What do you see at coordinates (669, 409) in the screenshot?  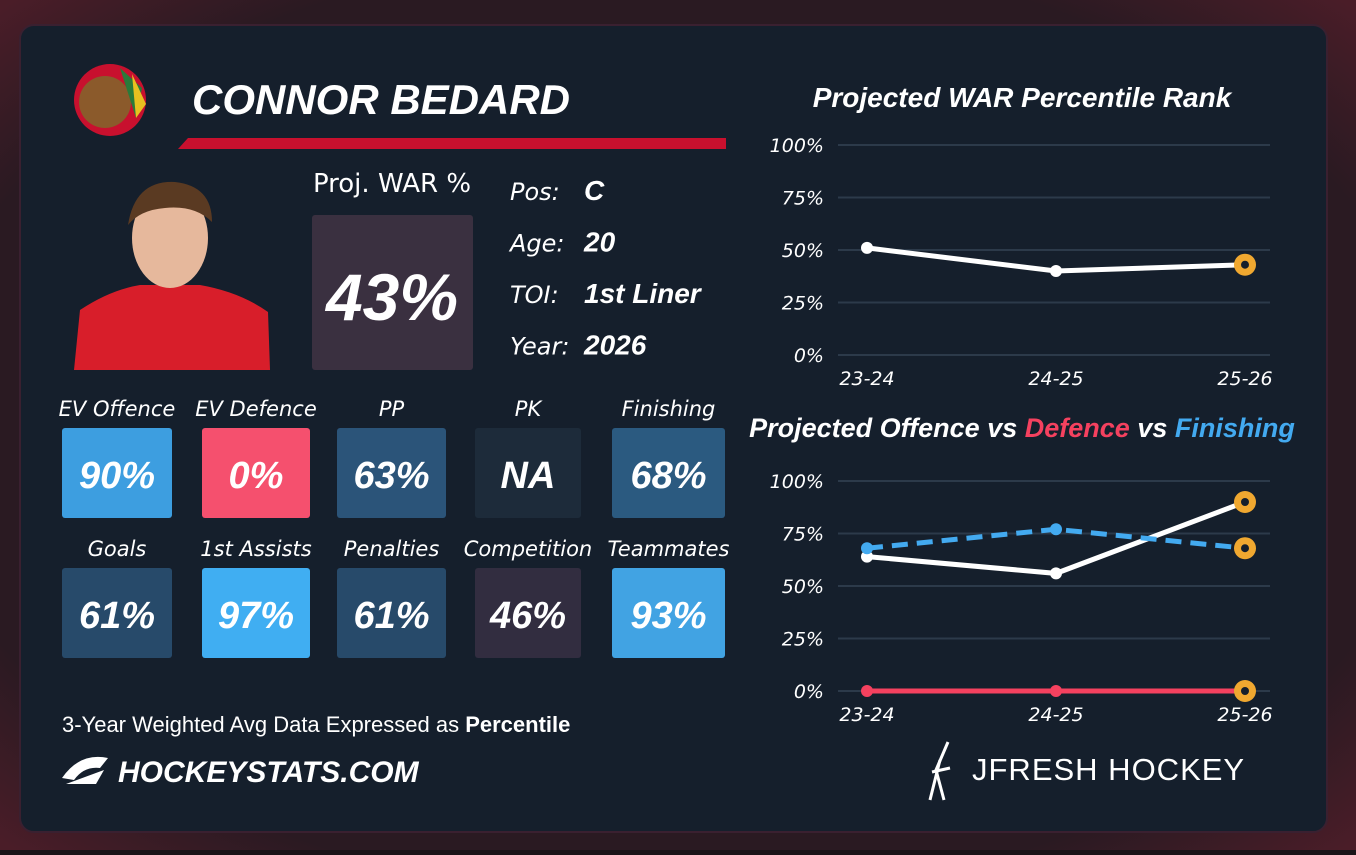 I see `tile-label: Finishing` at bounding box center [669, 409].